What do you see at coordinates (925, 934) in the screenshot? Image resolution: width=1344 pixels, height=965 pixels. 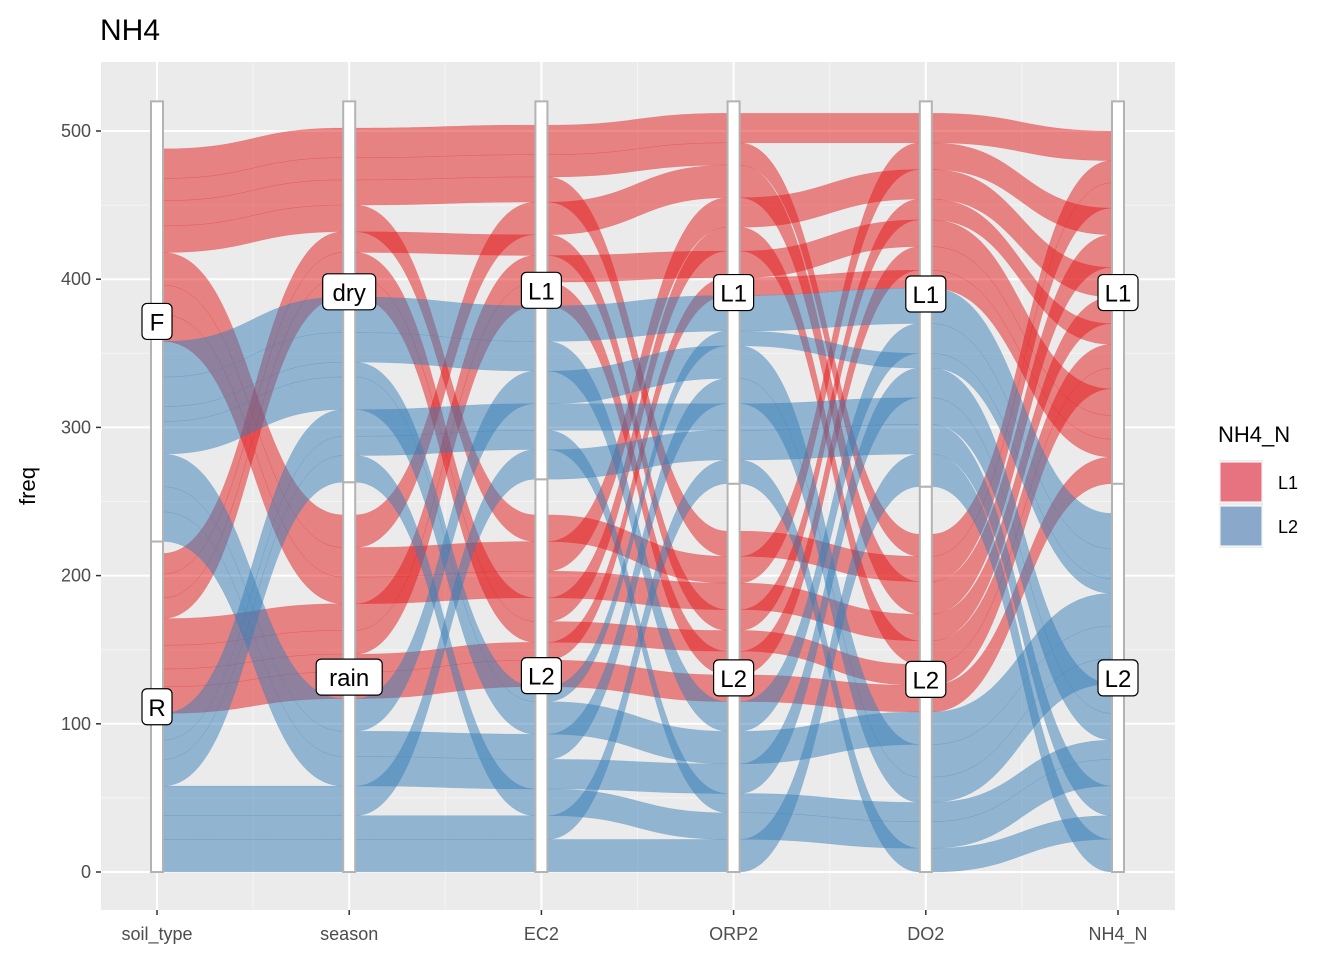 I see `x-tick-label: DO2` at bounding box center [925, 934].